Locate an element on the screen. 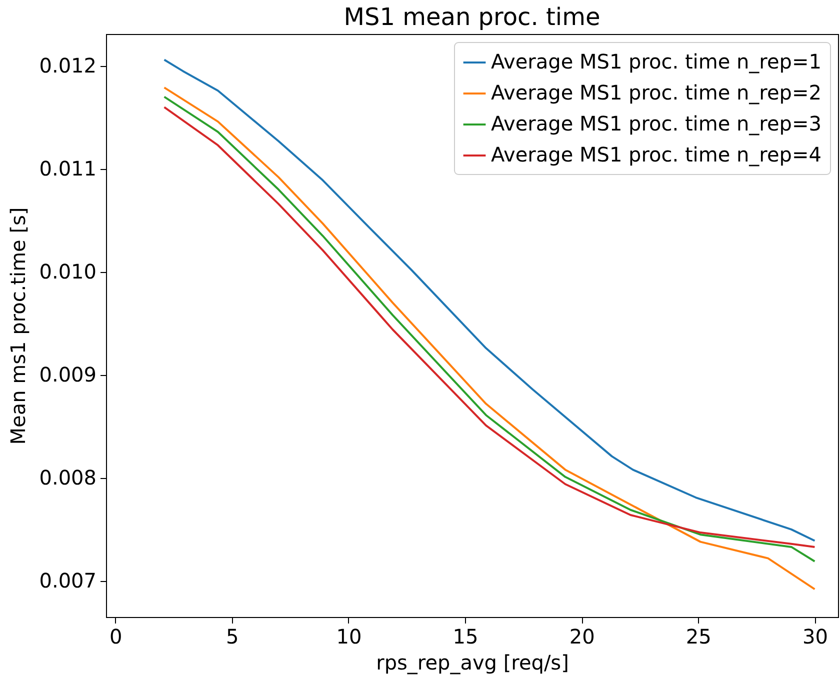 The height and width of the screenshot is (681, 840). x-tick-label: 15 is located at coordinates (465, 636).